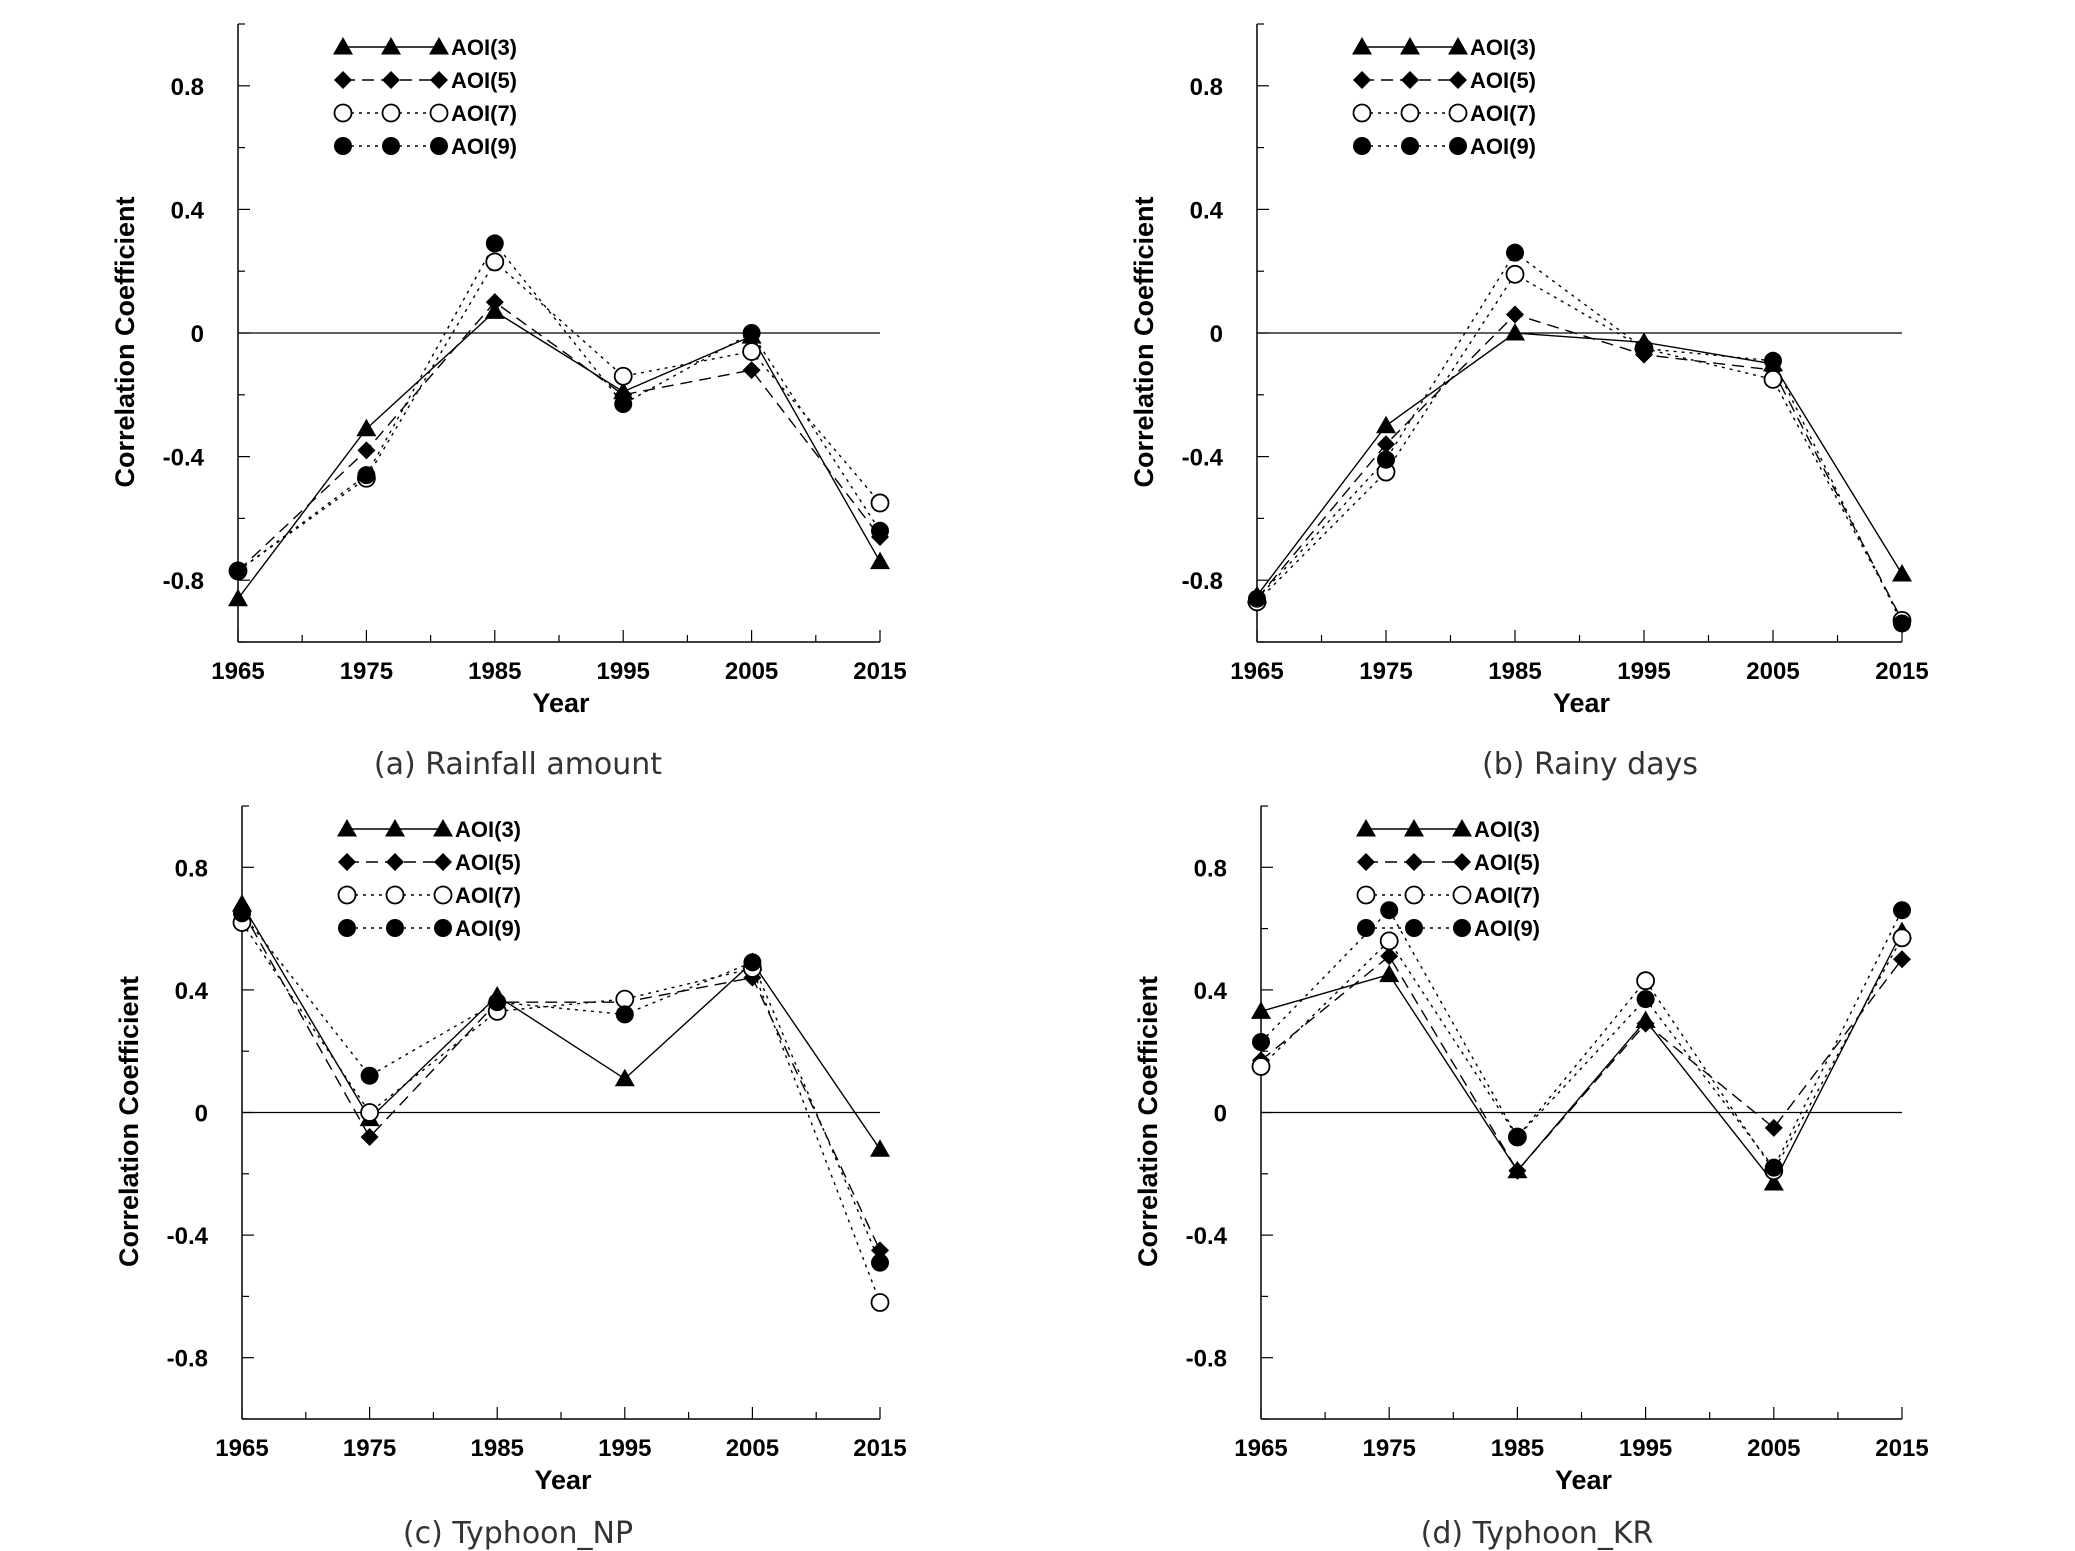  Describe the element at coordinates (1507, 862) in the screenshot. I see `legend-label: AOI(5)` at that location.